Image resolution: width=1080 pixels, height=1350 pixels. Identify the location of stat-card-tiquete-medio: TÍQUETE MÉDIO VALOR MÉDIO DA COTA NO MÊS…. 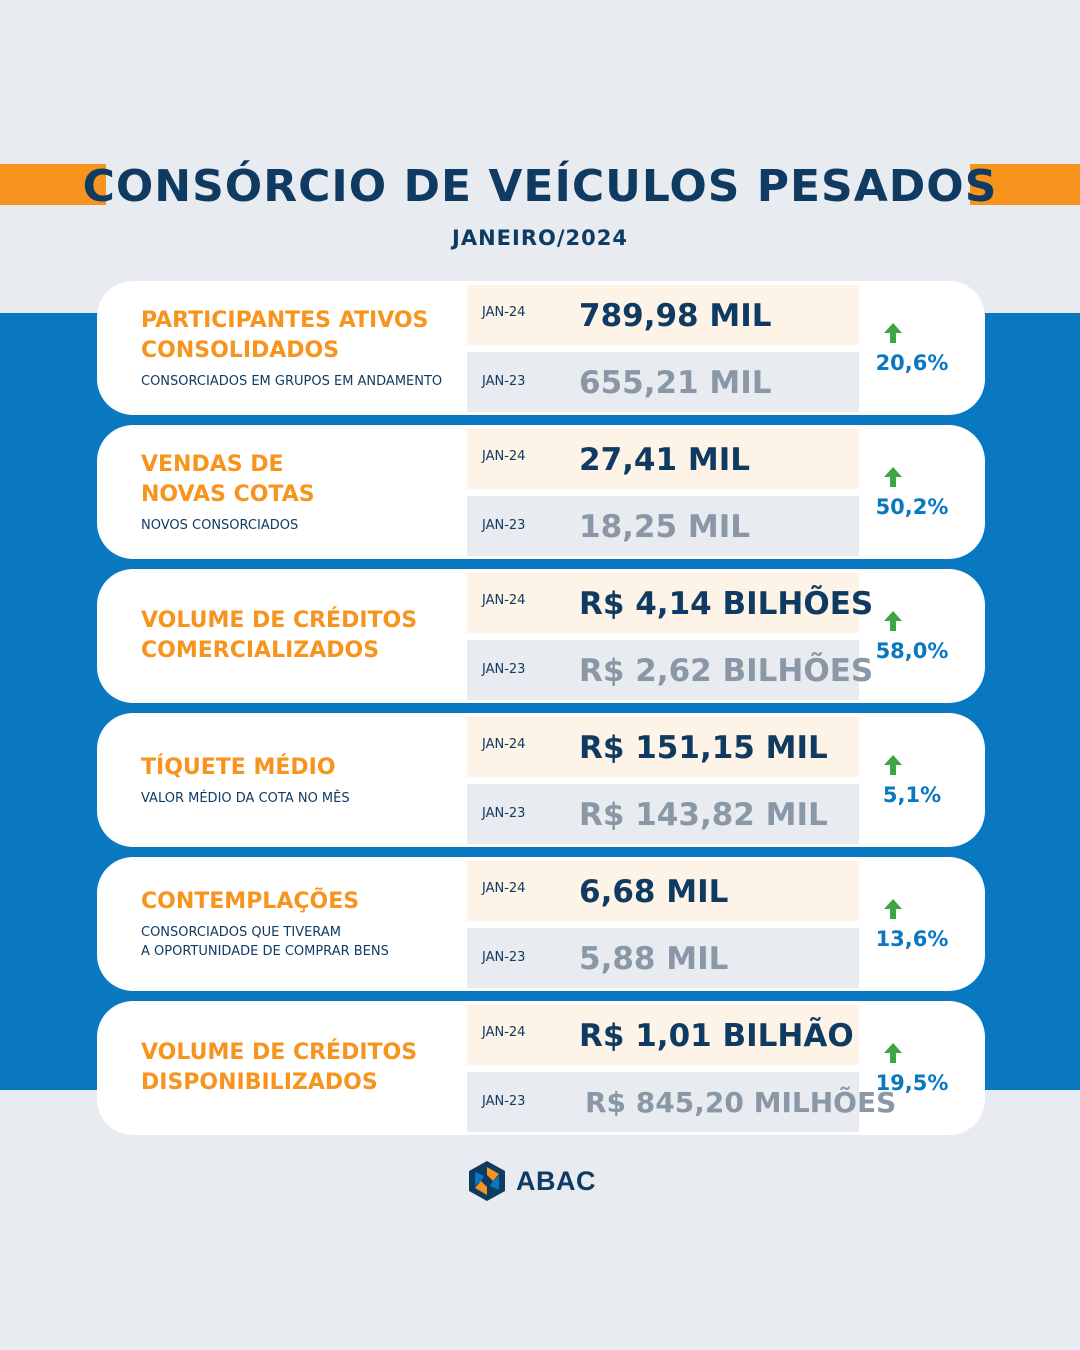
(541, 780).